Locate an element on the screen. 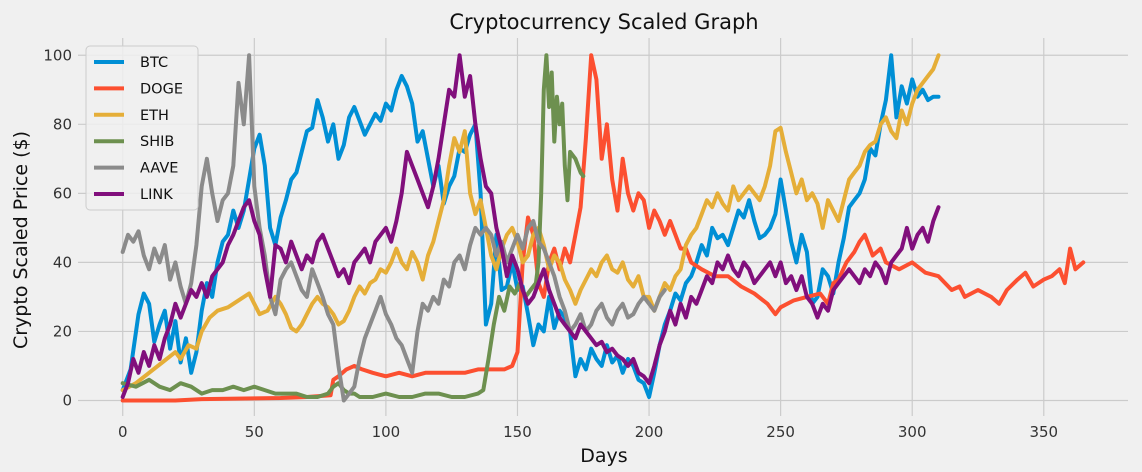 The height and width of the screenshot is (472, 1142). y-tick-label: 60 is located at coordinates (62, 193).